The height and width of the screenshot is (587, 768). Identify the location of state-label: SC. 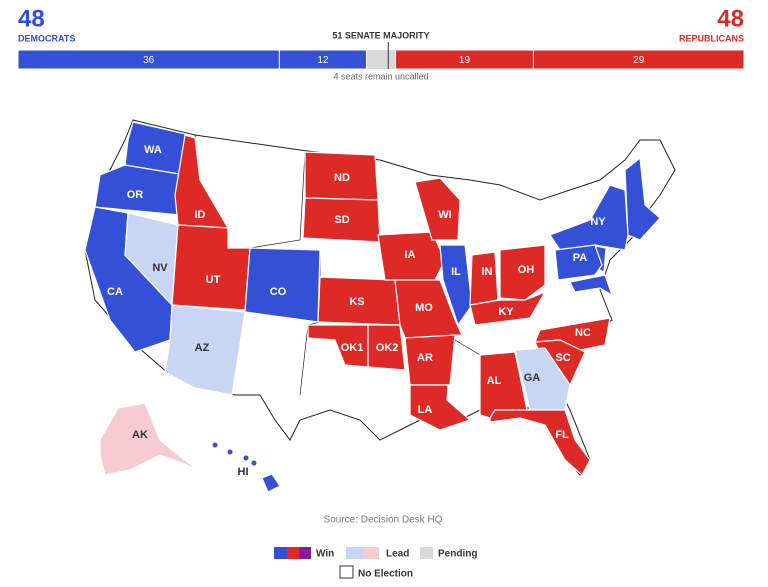
(562, 358).